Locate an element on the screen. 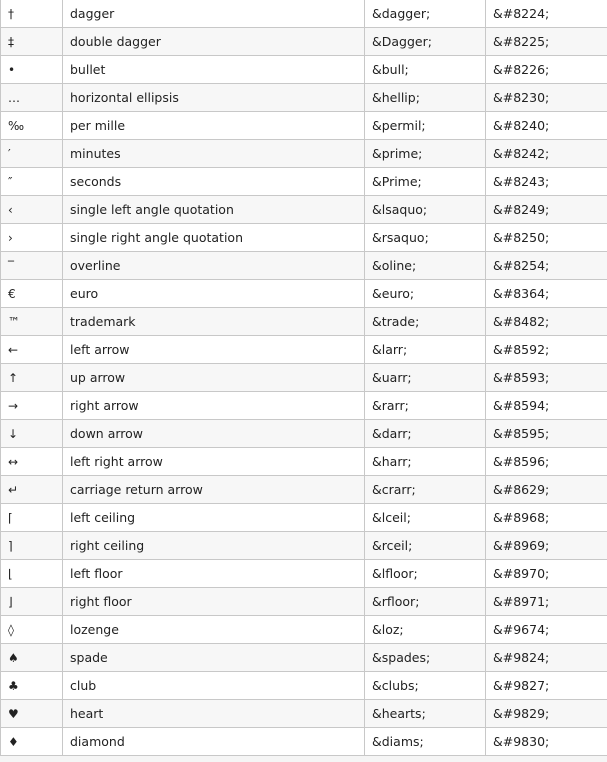  entity-name-cell: &prime; is located at coordinates (425, 153).